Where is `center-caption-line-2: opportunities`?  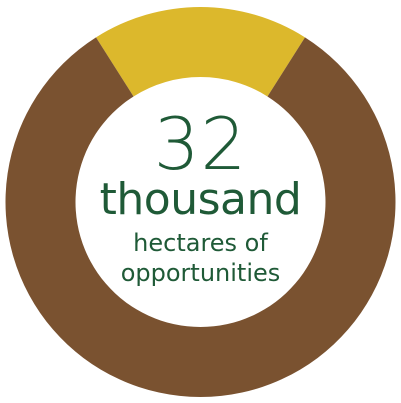
center-caption-line-2: opportunities is located at coordinates (200, 273).